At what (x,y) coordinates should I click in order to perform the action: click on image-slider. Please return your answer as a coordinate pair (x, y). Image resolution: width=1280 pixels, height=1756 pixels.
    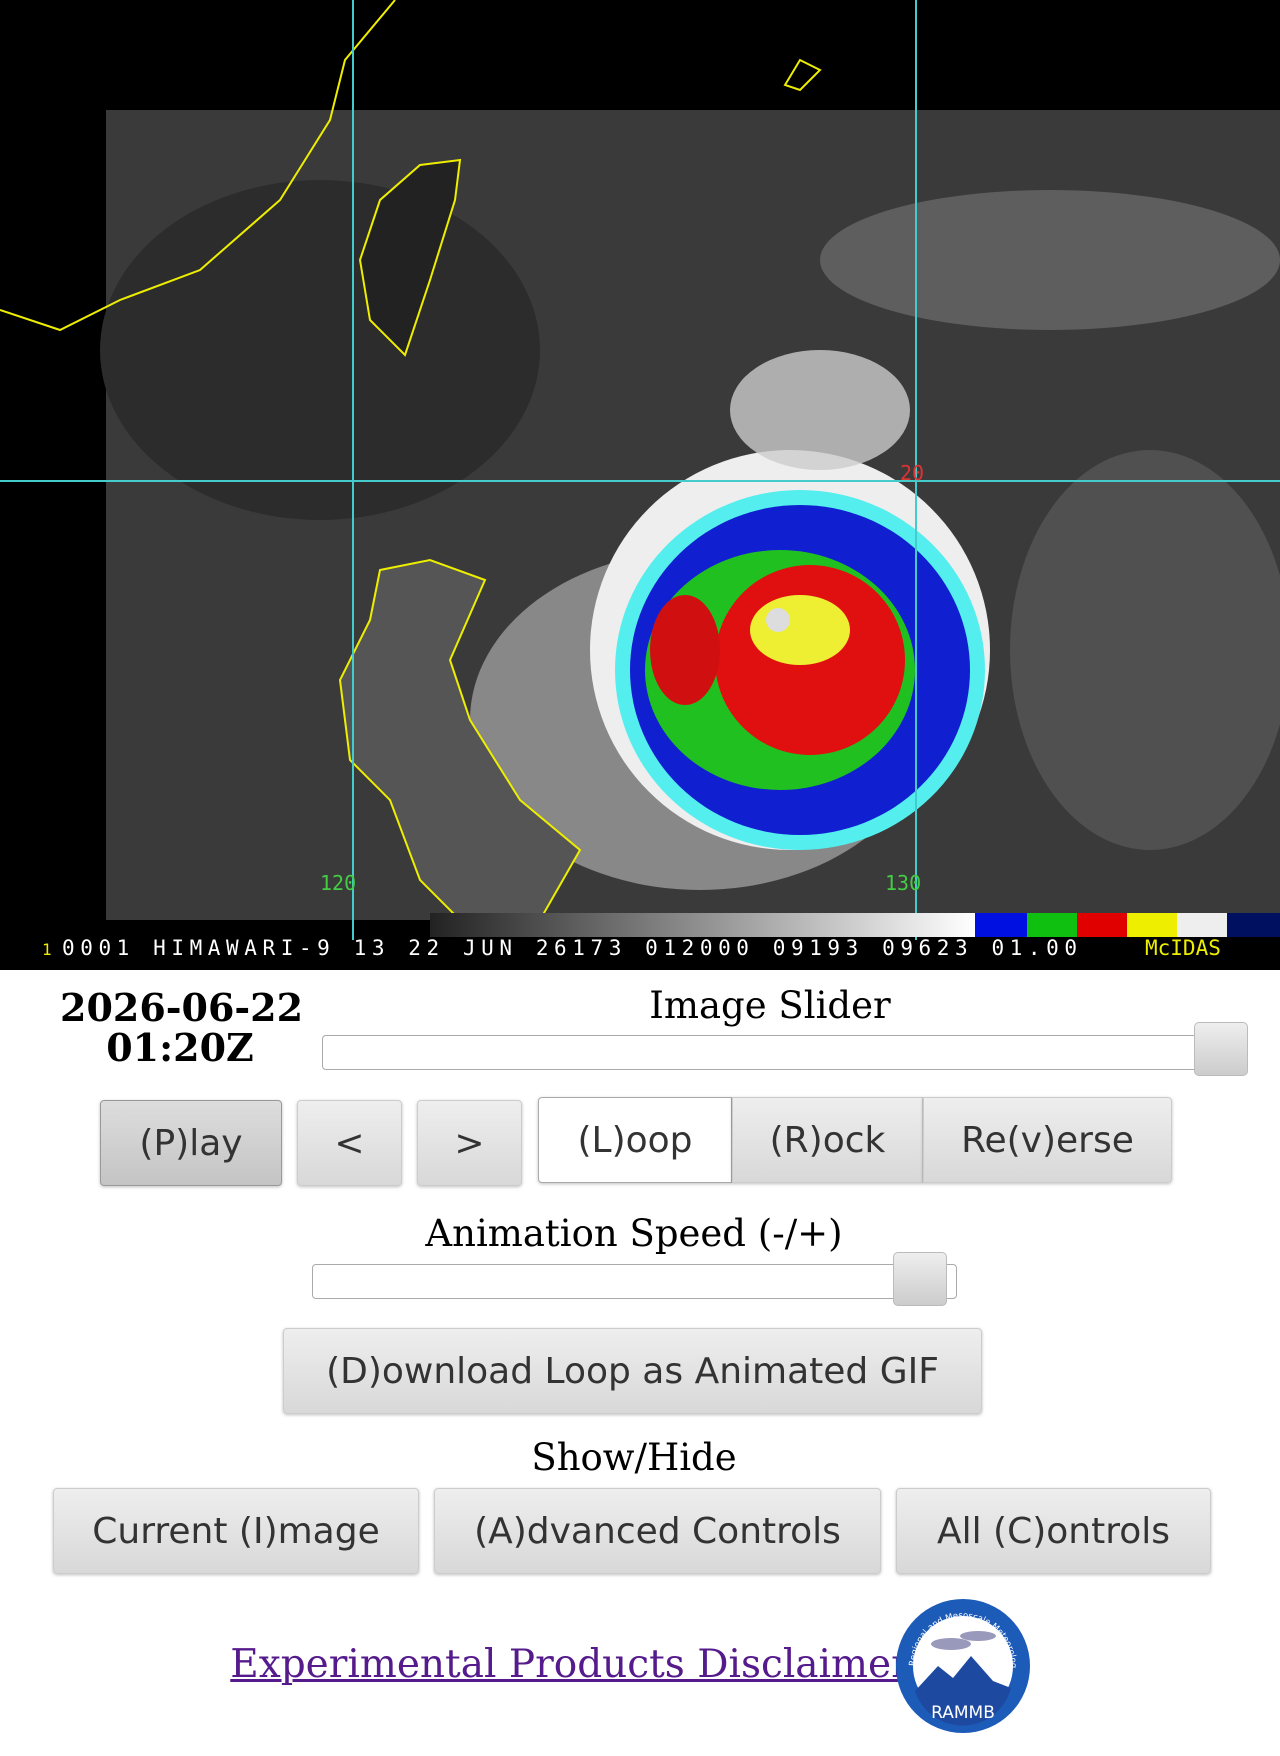
    Looking at the image, I should click on (785, 1052).